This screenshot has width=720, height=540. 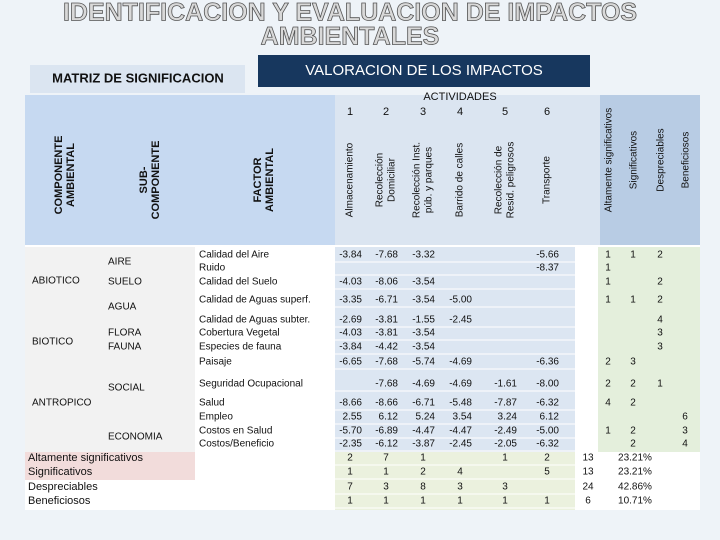 I want to click on summary-label: Despreciables, so click(x=63, y=487).